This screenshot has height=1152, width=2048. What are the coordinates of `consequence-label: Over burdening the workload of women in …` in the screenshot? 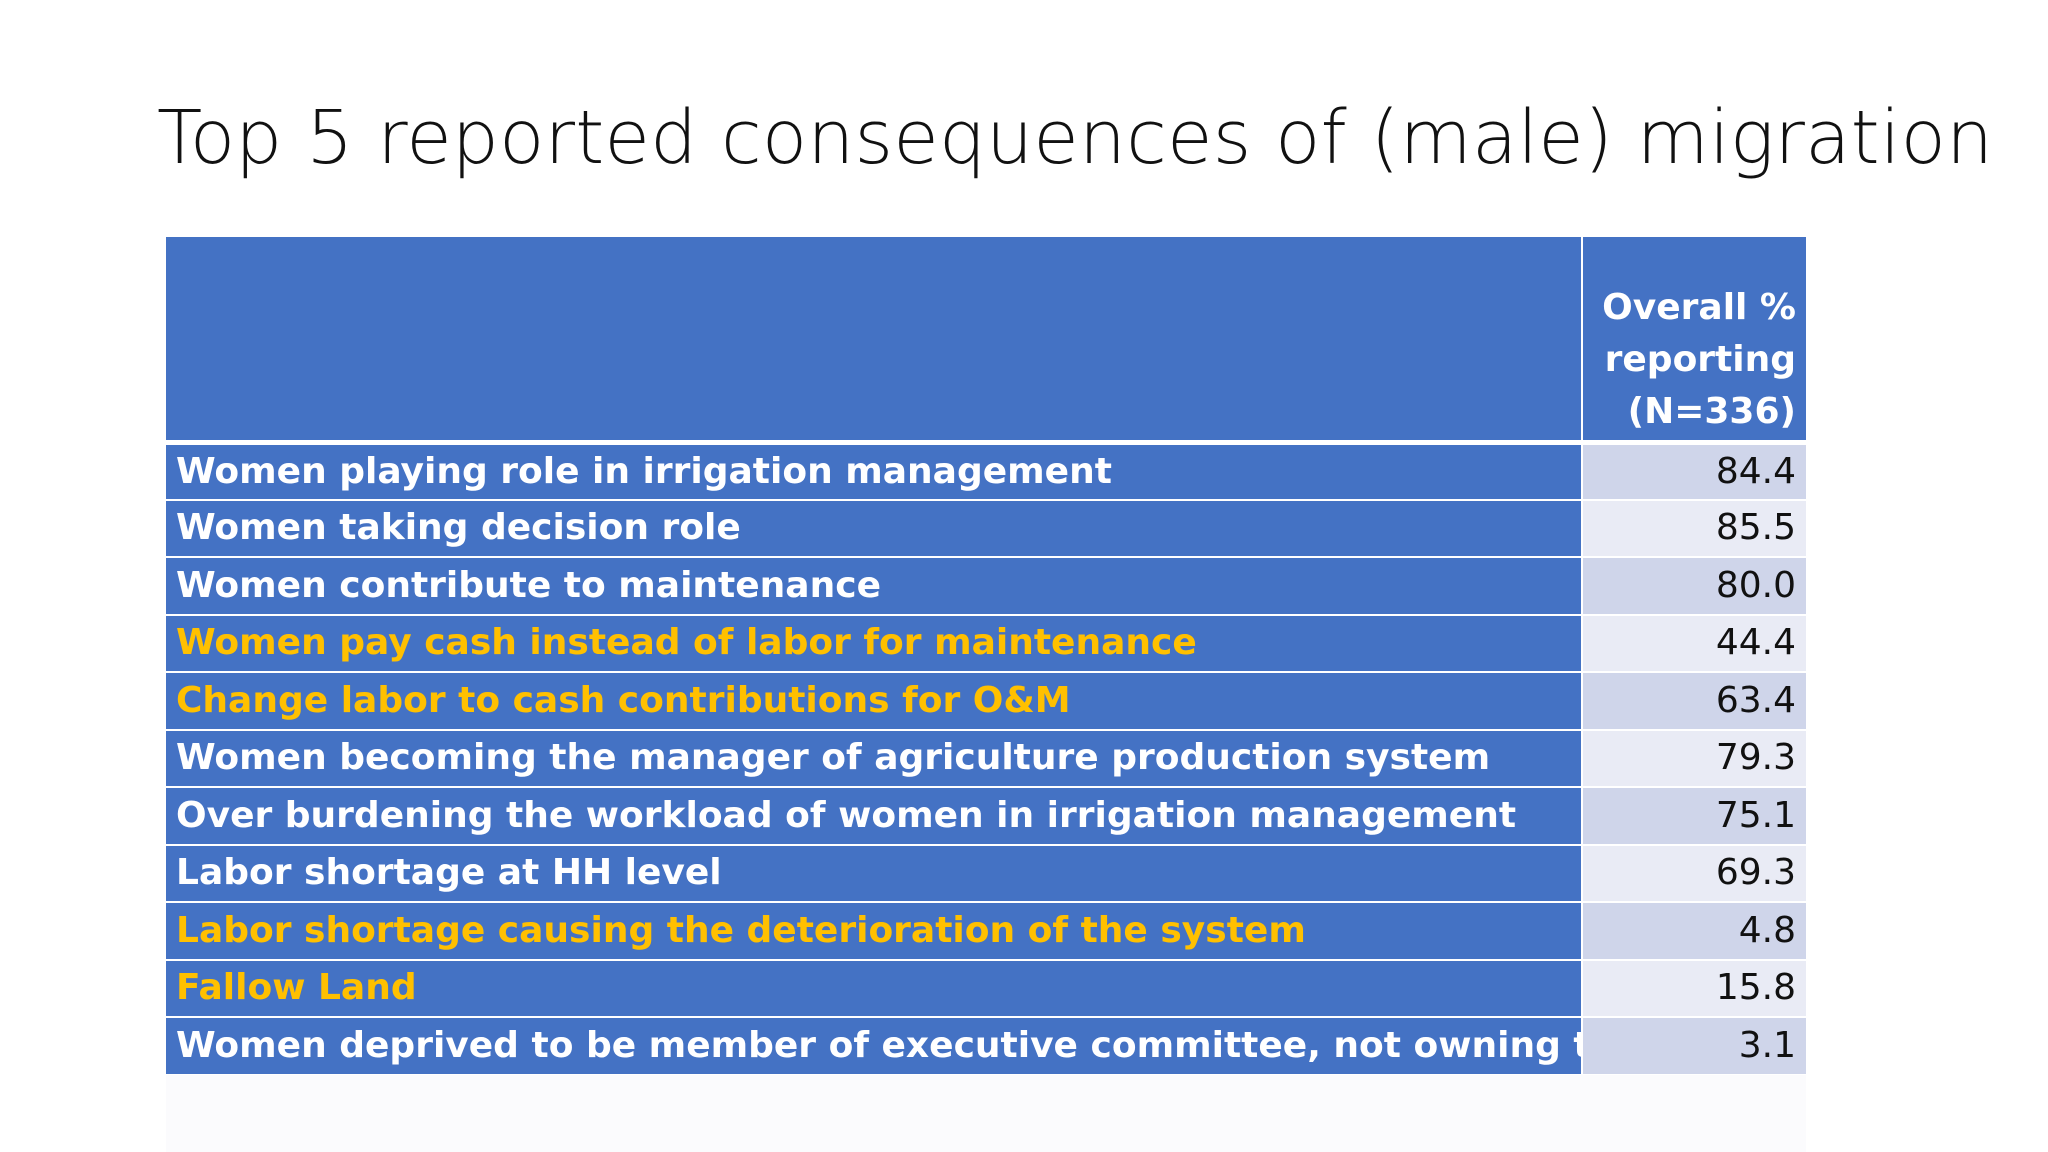 It's located at (874, 816).